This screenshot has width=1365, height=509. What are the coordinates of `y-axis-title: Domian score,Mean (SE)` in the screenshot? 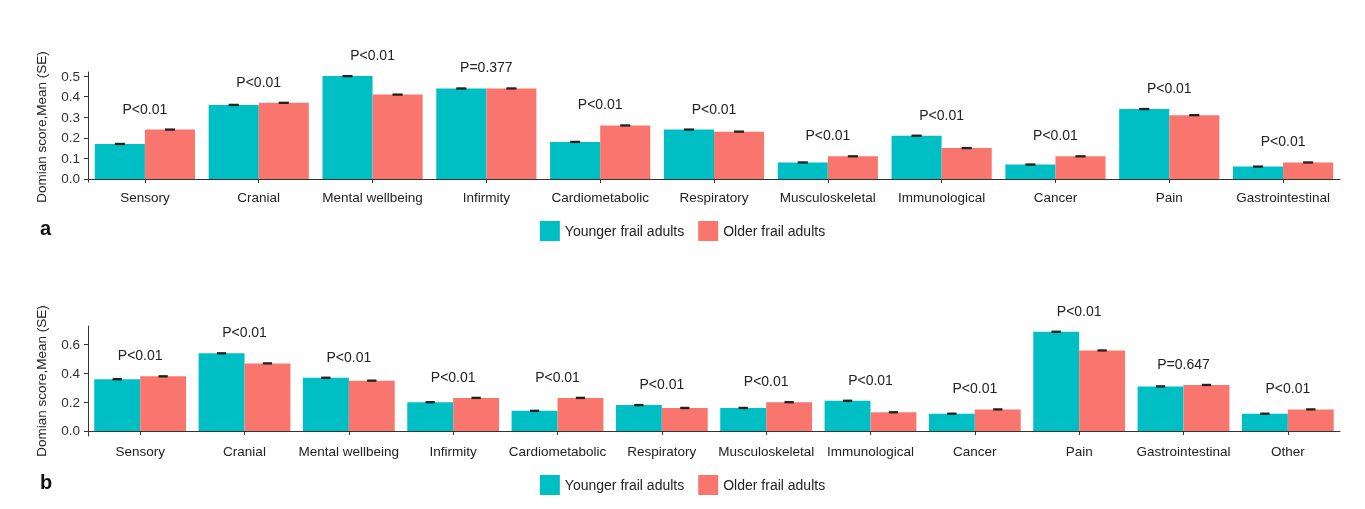 It's located at (41, 381).